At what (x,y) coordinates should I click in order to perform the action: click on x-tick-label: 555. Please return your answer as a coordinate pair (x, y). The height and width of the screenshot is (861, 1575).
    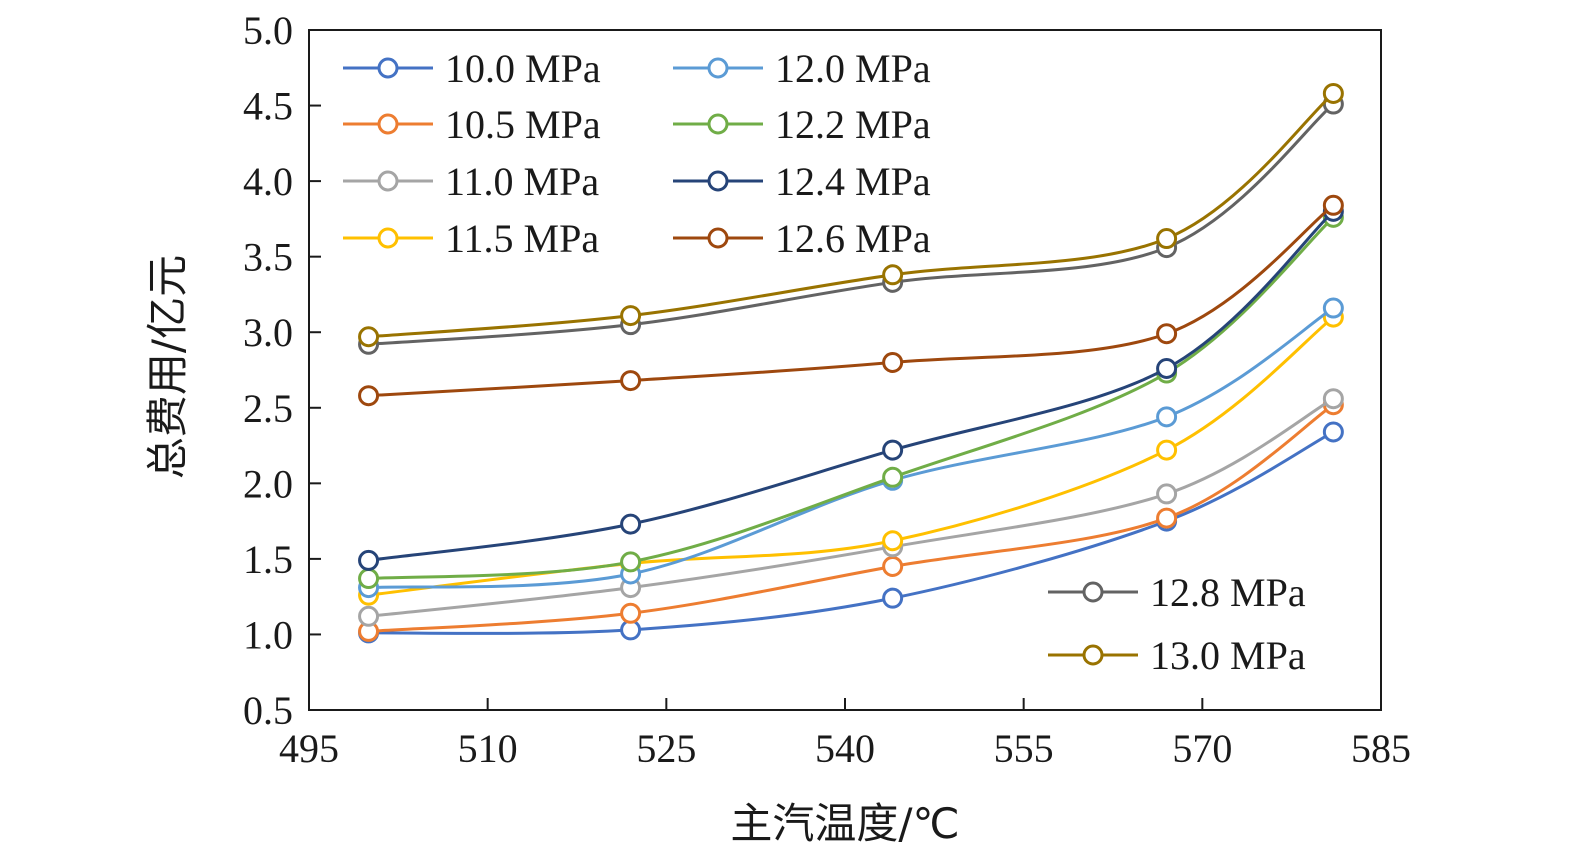
    Looking at the image, I should click on (1024, 748).